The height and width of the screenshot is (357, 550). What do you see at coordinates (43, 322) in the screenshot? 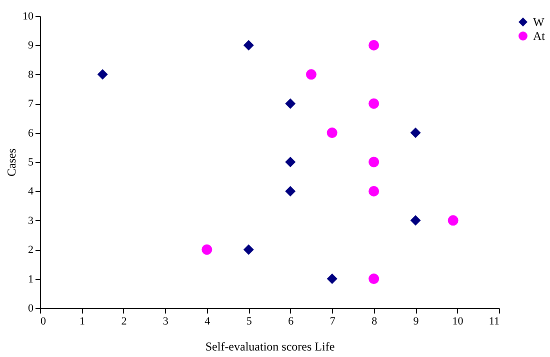
I see `x-tick-label: 0` at bounding box center [43, 322].